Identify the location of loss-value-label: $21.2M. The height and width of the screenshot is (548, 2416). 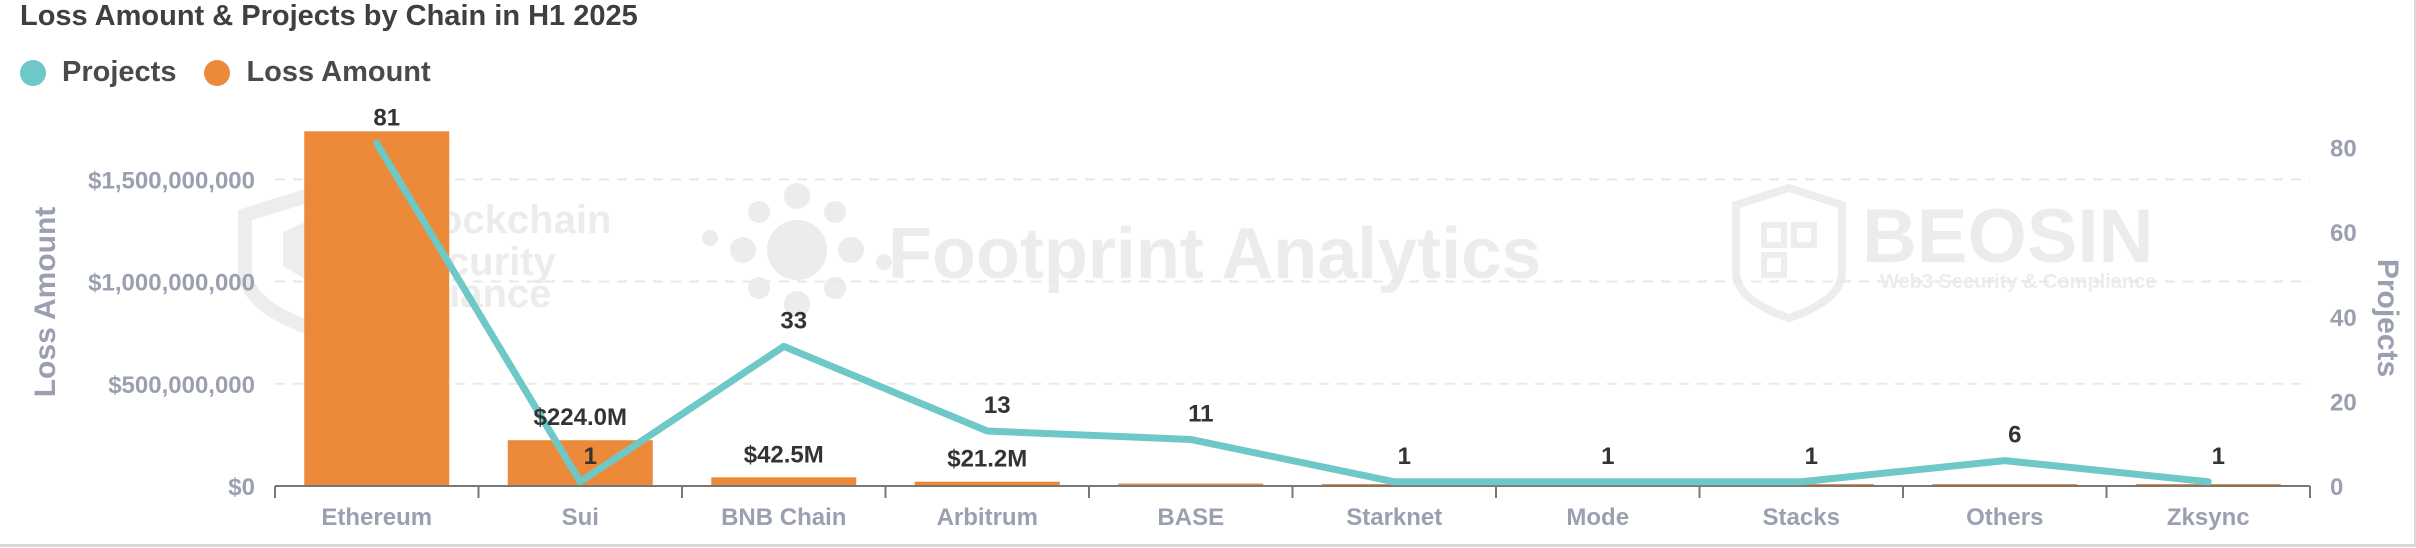
(987, 459).